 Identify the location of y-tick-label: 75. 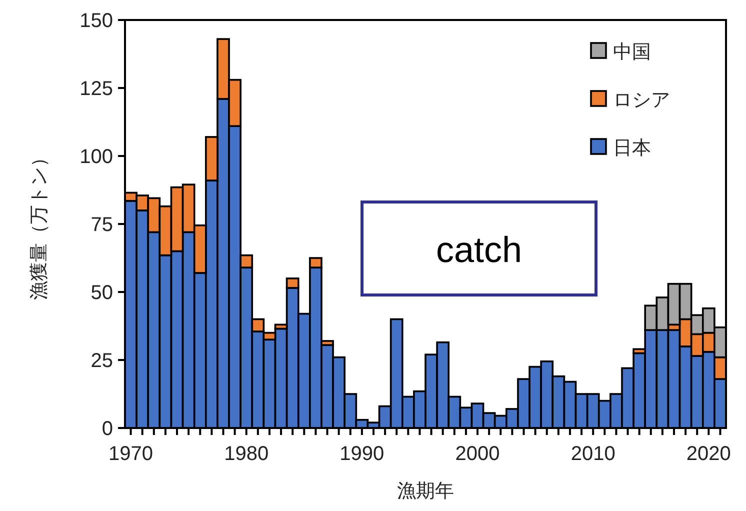
(101, 225).